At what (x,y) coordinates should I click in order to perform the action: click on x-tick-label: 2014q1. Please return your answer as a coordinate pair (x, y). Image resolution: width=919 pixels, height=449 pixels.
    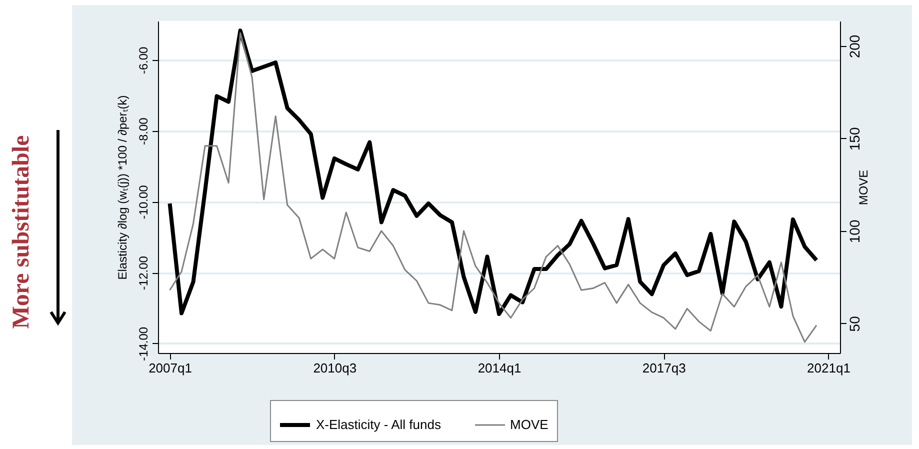
    Looking at the image, I should click on (500, 368).